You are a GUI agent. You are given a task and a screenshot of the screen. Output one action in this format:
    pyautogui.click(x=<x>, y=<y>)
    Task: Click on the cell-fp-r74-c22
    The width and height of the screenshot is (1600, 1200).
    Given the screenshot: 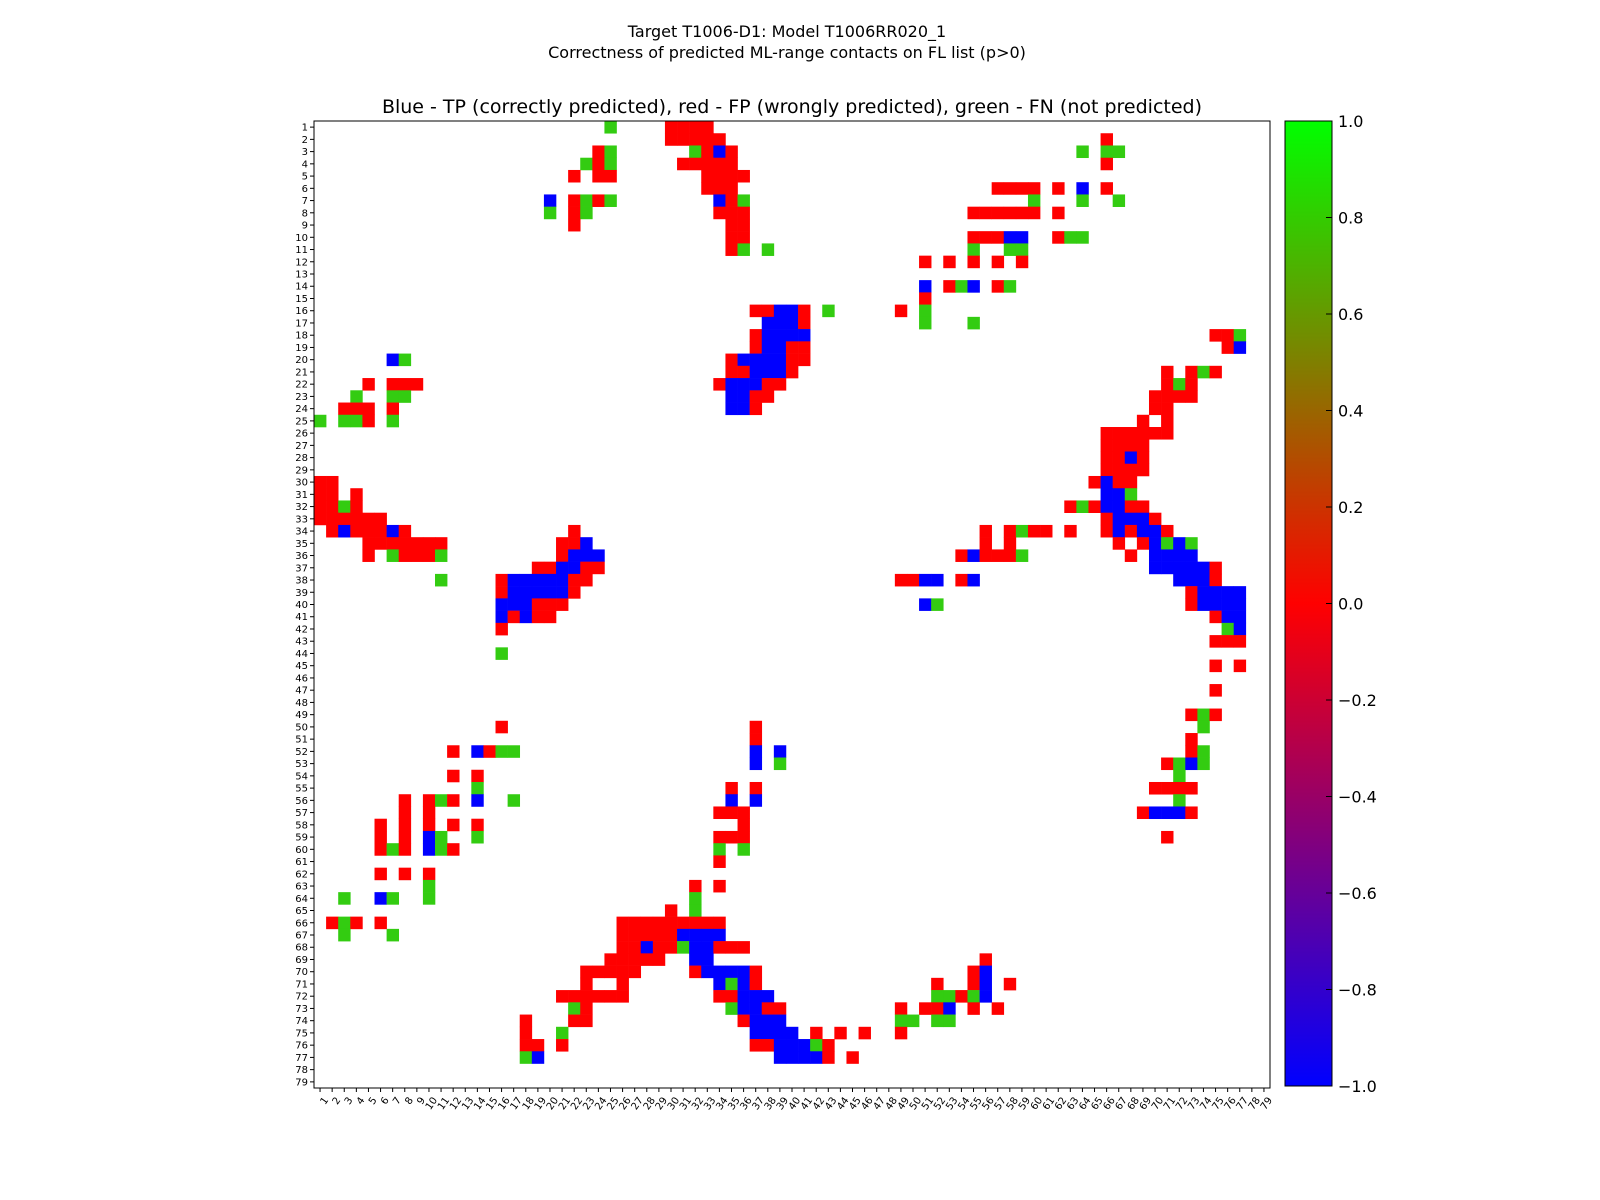 What is the action you would take?
    pyautogui.click(x=574, y=1021)
    